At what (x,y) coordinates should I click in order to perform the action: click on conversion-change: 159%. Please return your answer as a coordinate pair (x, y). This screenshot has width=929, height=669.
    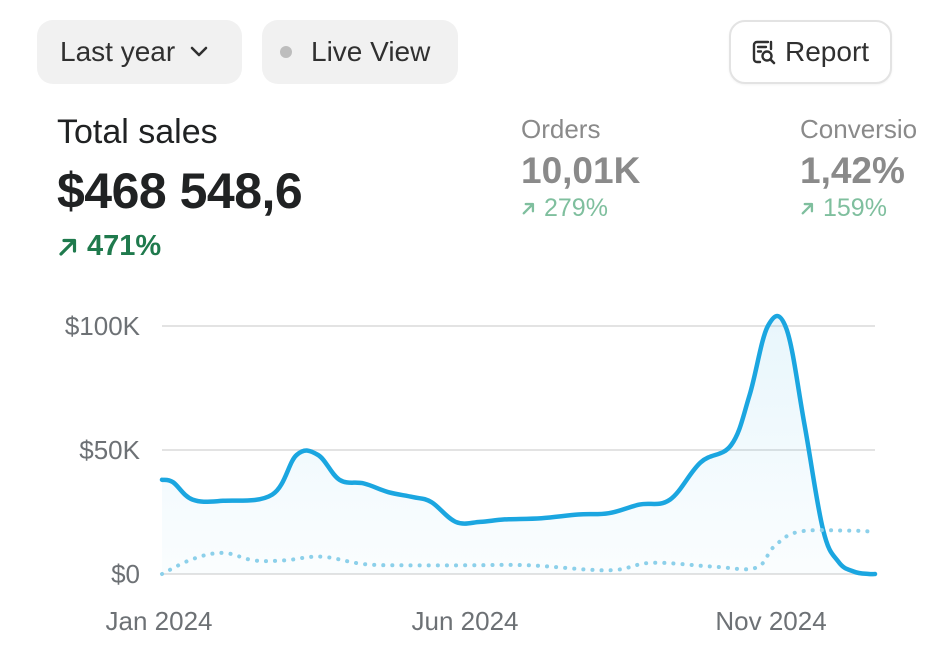
    Looking at the image, I should click on (843, 208).